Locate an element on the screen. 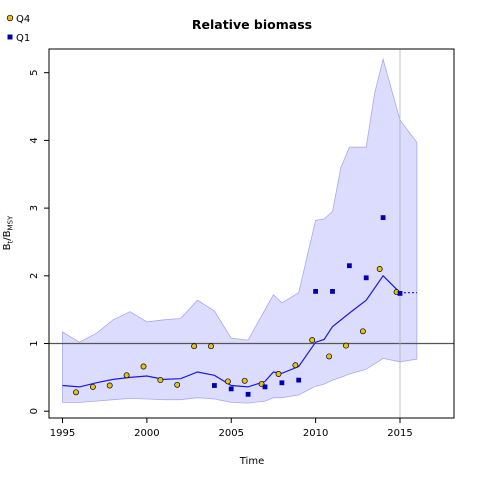 The width and height of the screenshot is (480, 484). y-tick-label: 5 is located at coordinates (34, 73).